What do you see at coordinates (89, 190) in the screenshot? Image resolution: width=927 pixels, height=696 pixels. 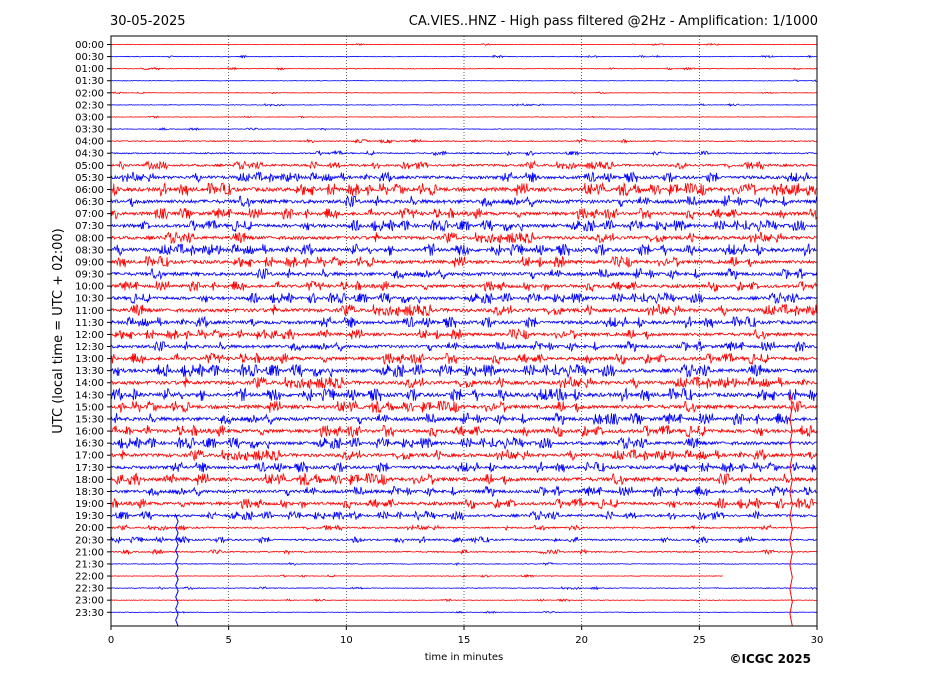 I see `y-tick-label: 06:00` at bounding box center [89, 190].